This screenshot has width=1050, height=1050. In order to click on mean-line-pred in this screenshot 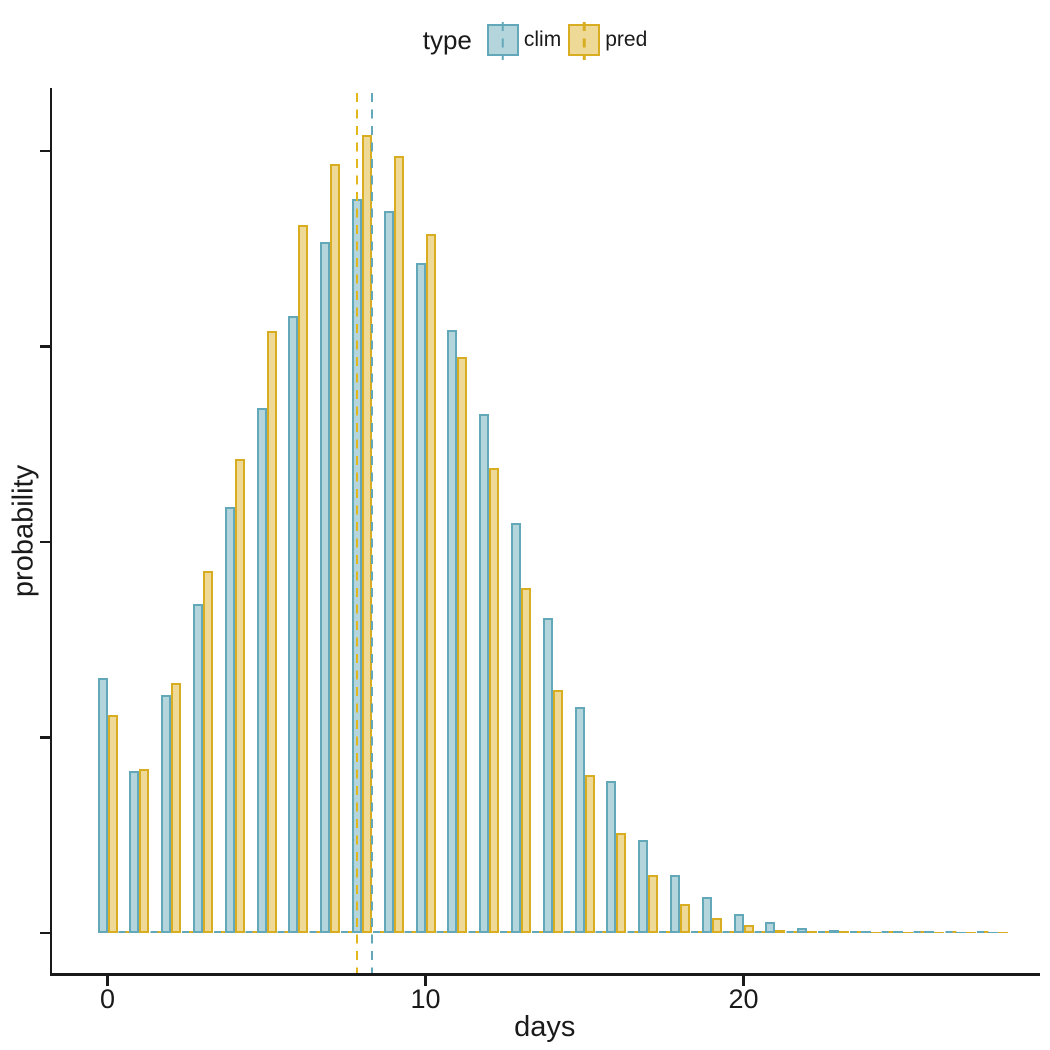, I will do `click(357, 533)`.